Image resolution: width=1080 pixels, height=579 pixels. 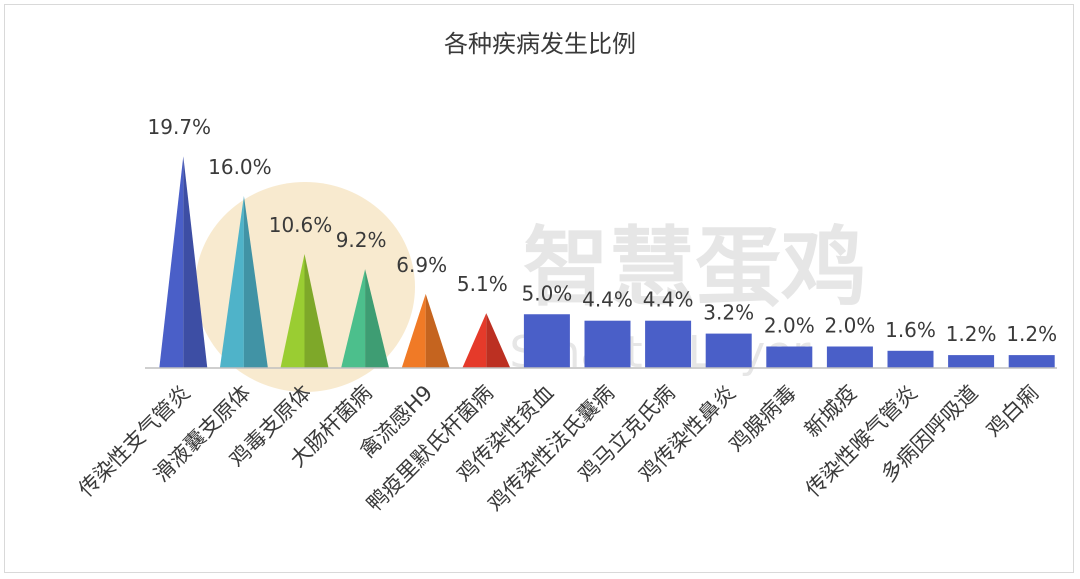 I want to click on data-label: 1.6%, so click(x=910, y=330).